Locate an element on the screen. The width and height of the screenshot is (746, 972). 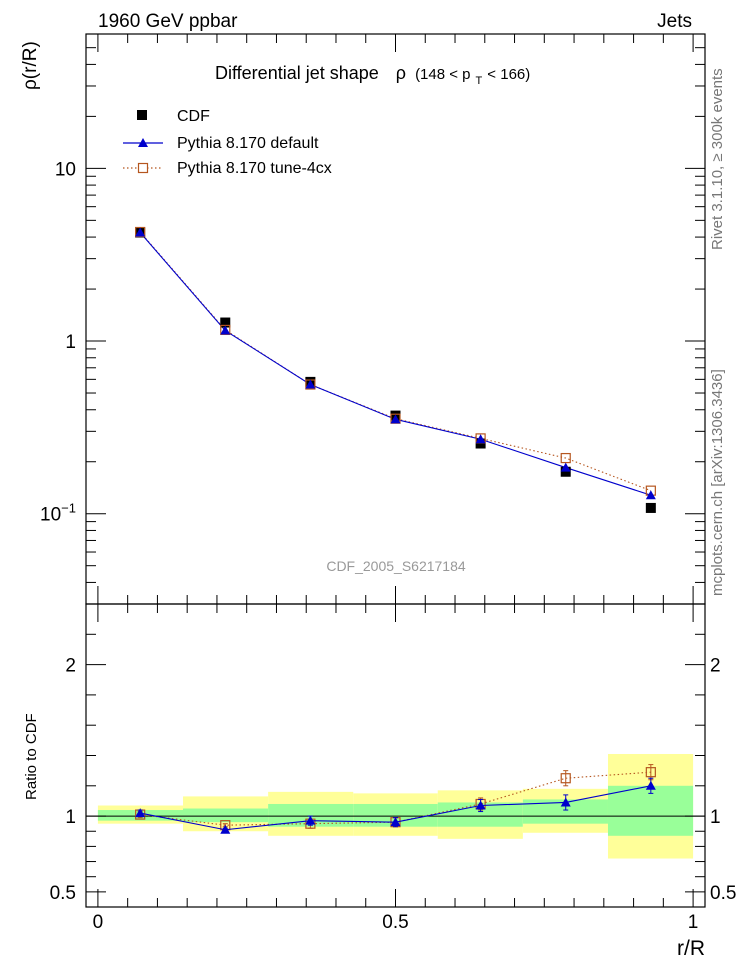
legend-marker-tune is located at coordinates (143, 168).